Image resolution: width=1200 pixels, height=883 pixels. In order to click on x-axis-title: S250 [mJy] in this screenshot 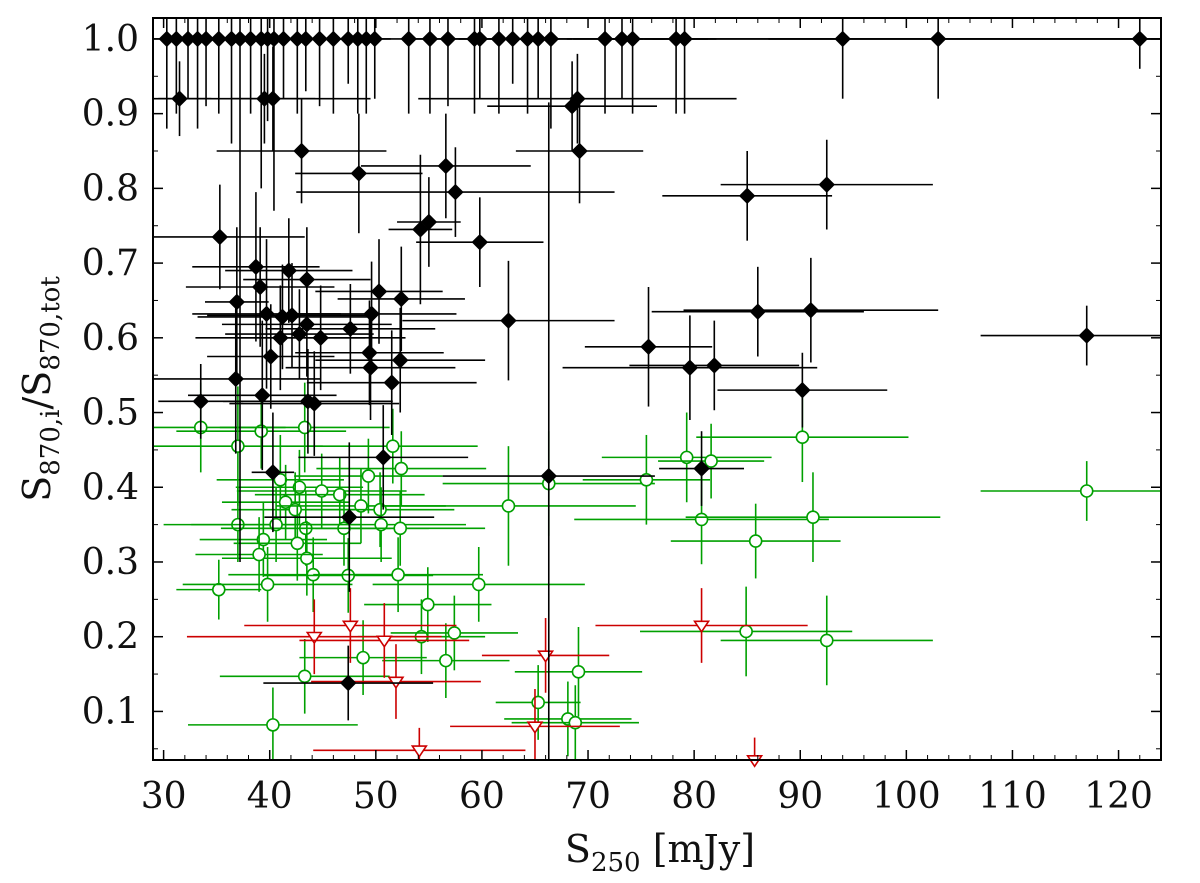, I will do `click(660, 852)`.